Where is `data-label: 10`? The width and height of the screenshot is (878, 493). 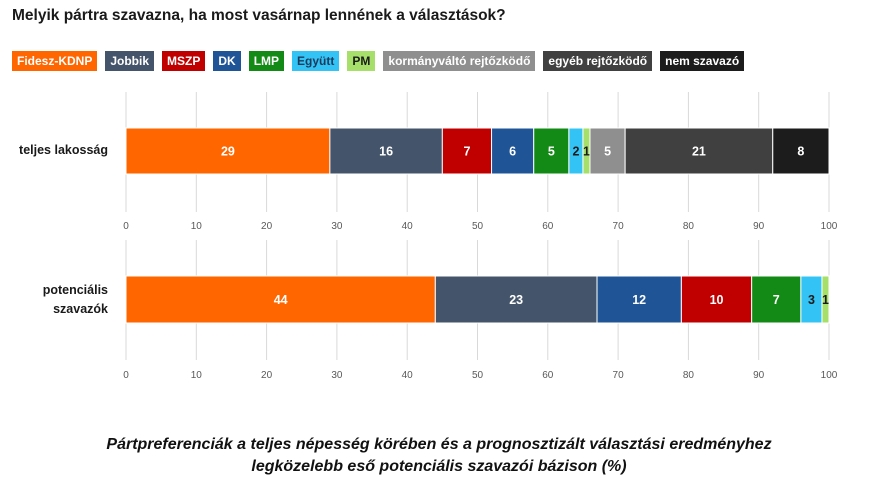
data-label: 10 is located at coordinates (717, 300).